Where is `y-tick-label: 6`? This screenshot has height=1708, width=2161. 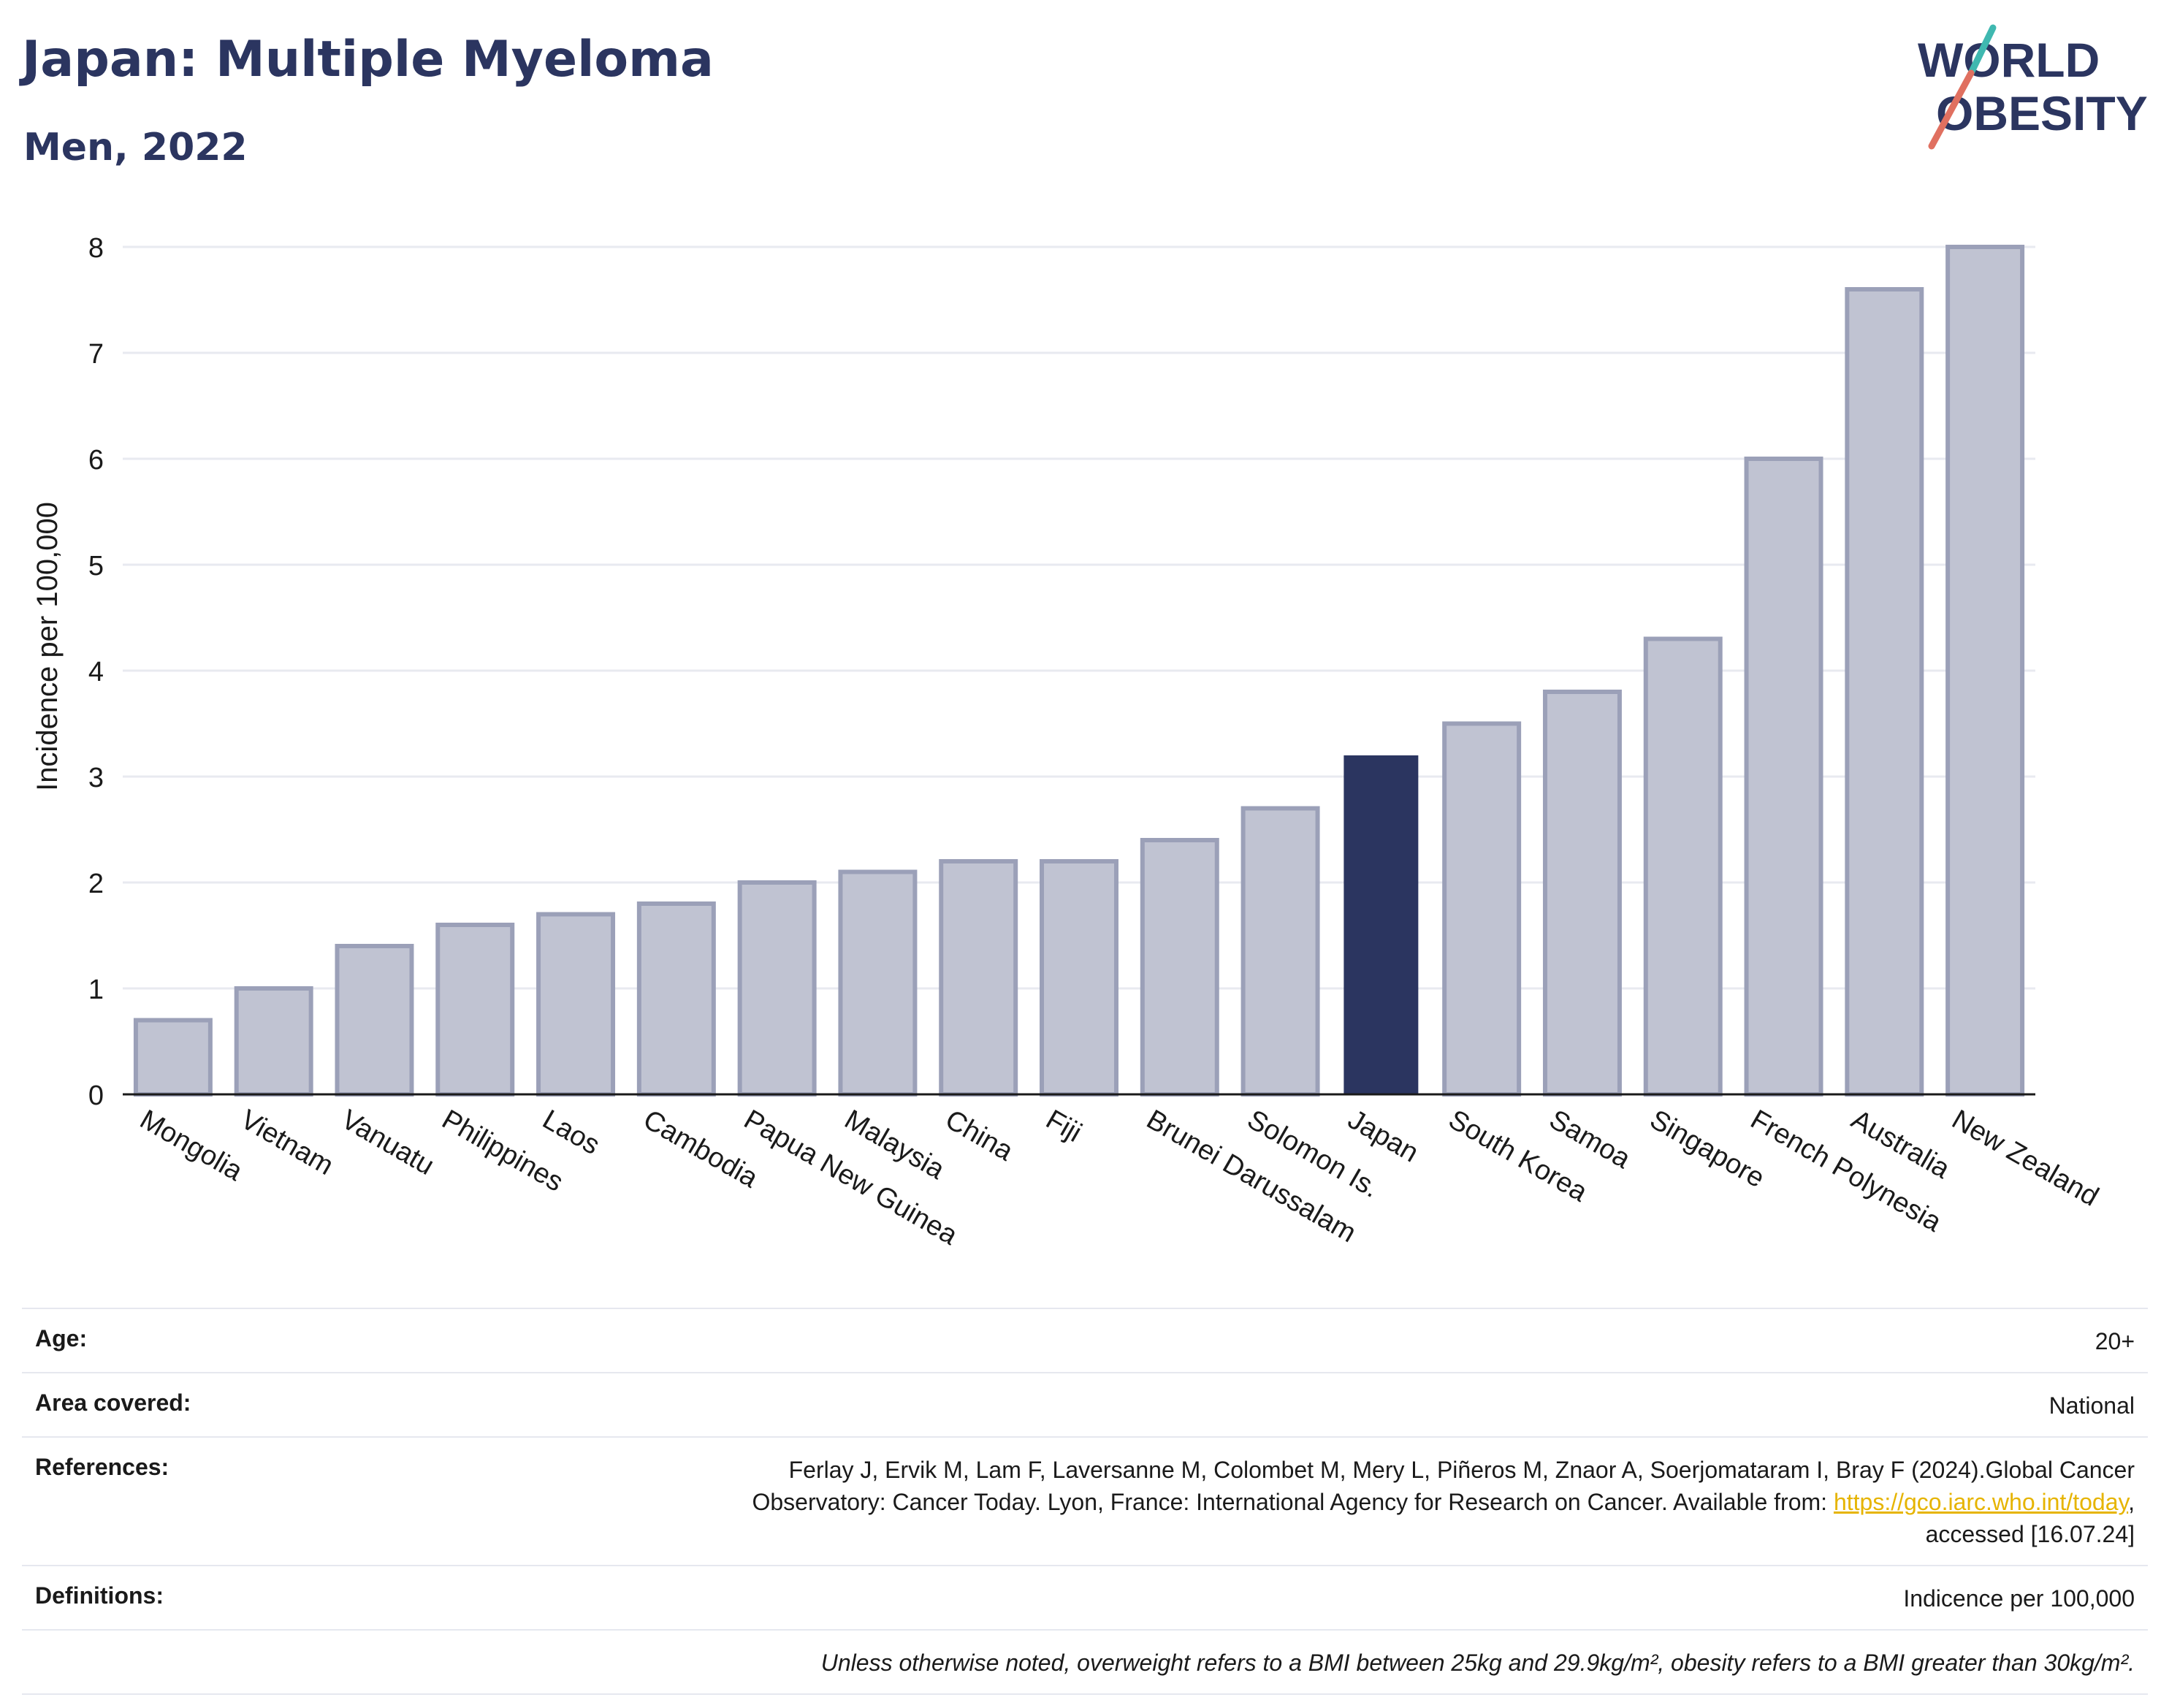 y-tick-label: 6 is located at coordinates (96, 460).